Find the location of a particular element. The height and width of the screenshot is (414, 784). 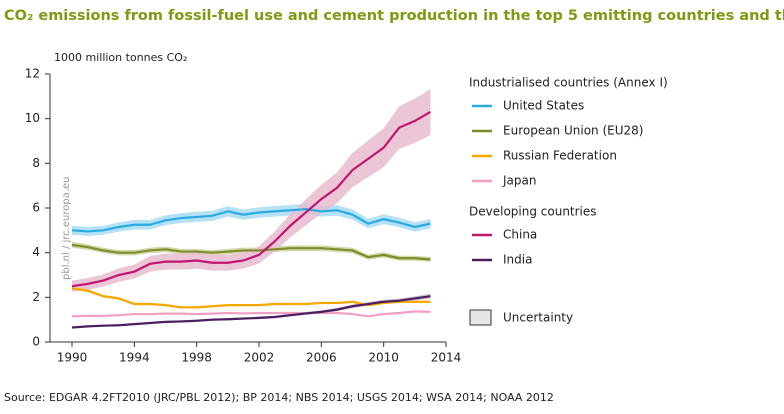

y-tick-label: 4 is located at coordinates (36, 252).